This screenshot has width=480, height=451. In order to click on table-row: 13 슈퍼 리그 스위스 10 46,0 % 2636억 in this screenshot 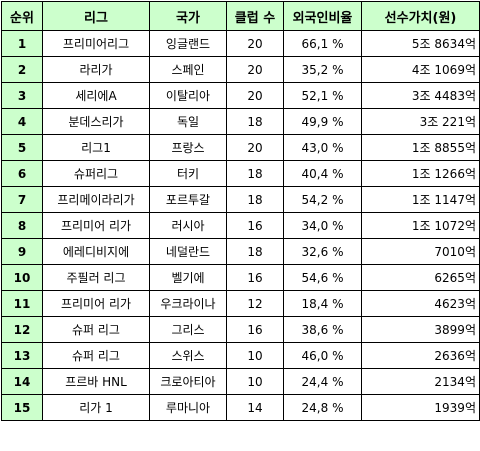, I will do `click(240, 355)`.